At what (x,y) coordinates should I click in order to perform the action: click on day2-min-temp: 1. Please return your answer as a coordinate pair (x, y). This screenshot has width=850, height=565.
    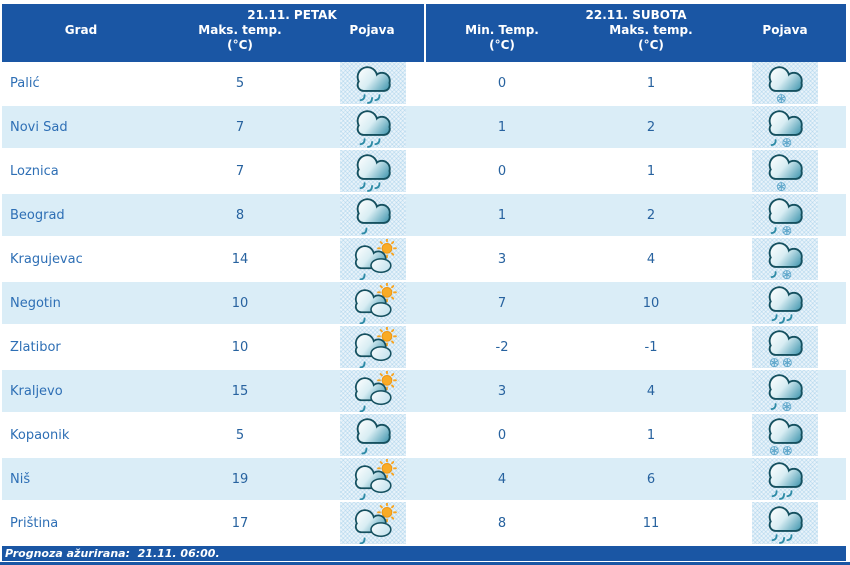
    Looking at the image, I should click on (502, 127).